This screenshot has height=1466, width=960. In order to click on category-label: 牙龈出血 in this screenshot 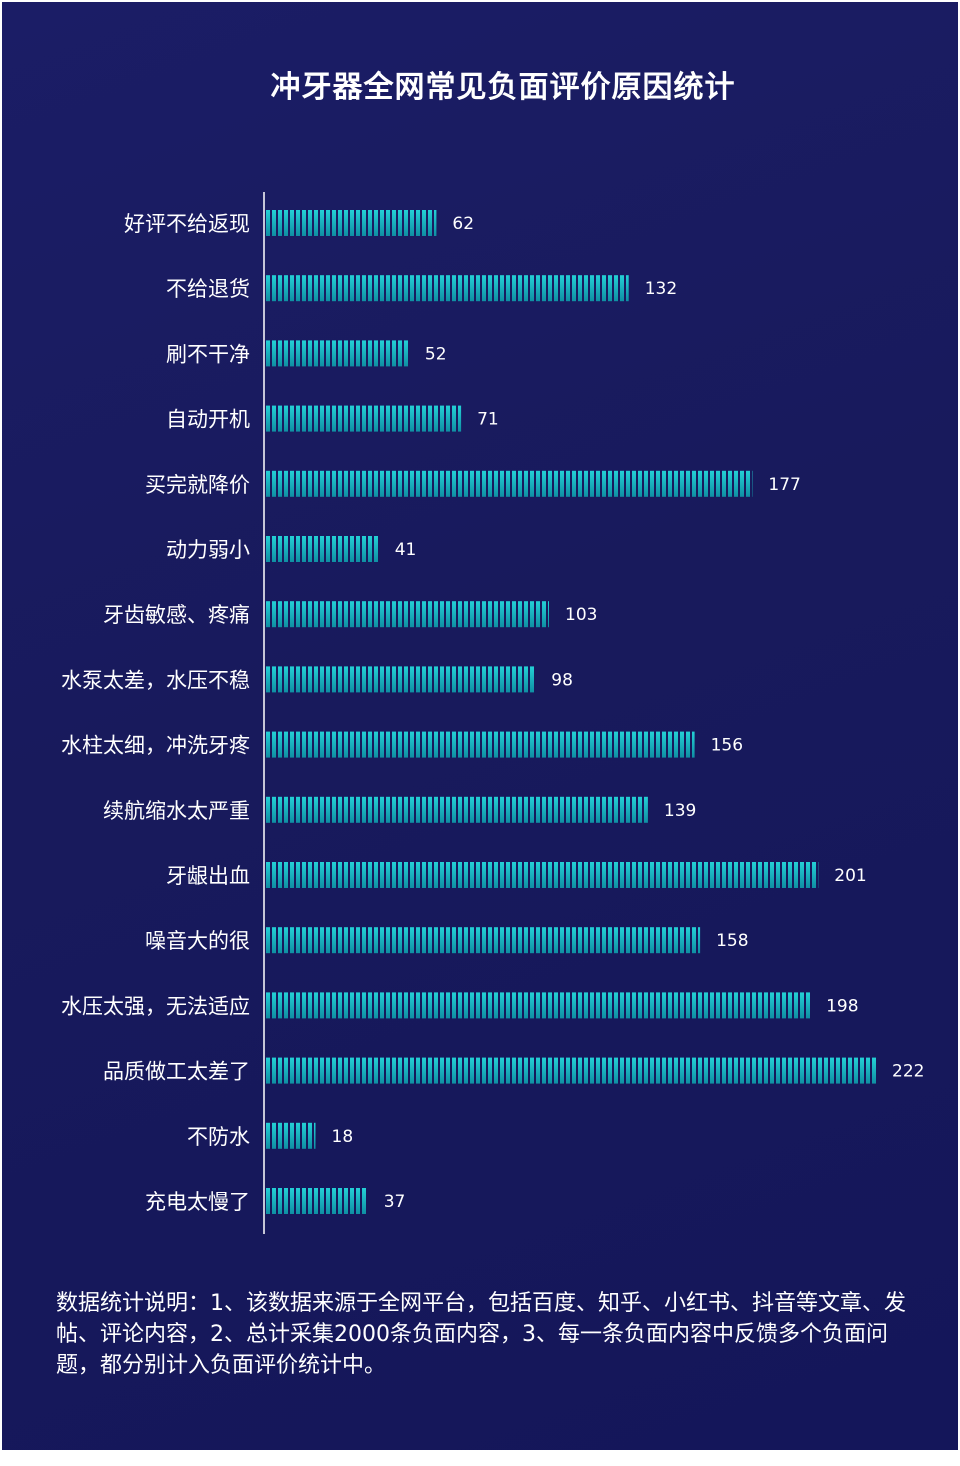, I will do `click(208, 876)`.